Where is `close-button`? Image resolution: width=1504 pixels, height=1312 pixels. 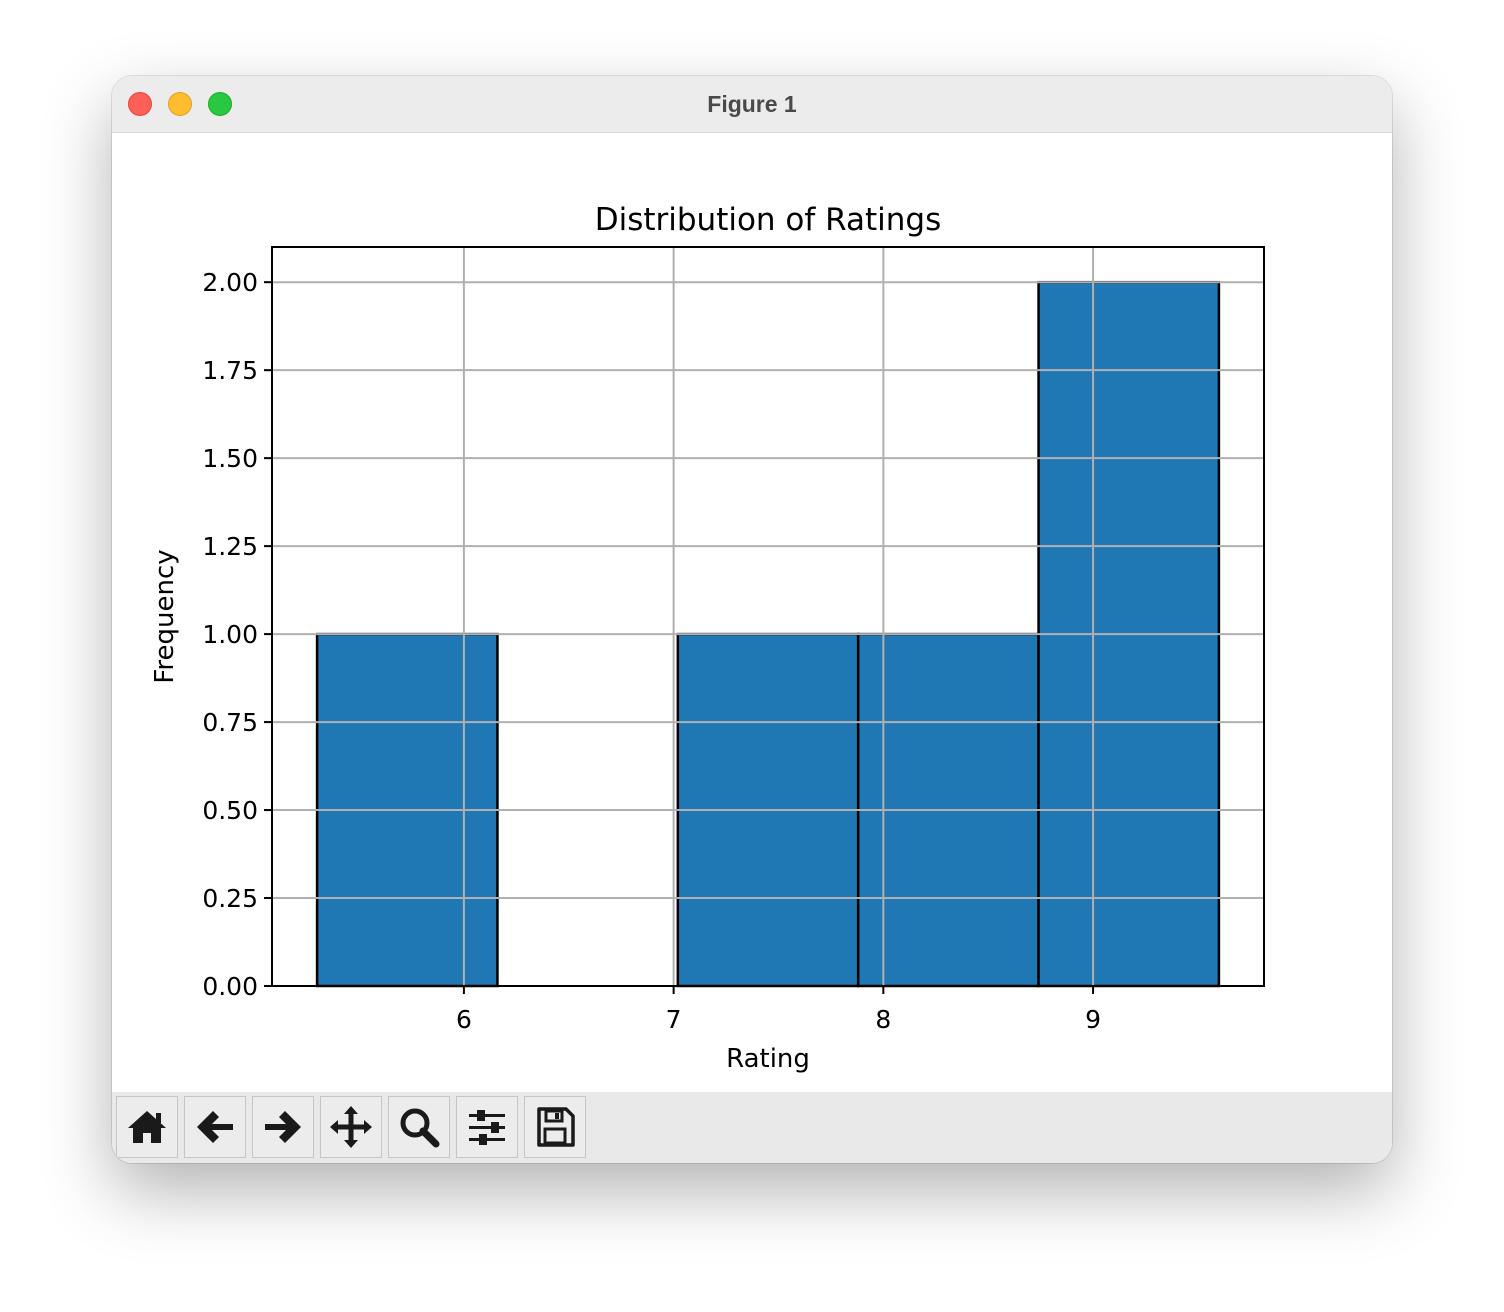
close-button is located at coordinates (140, 104).